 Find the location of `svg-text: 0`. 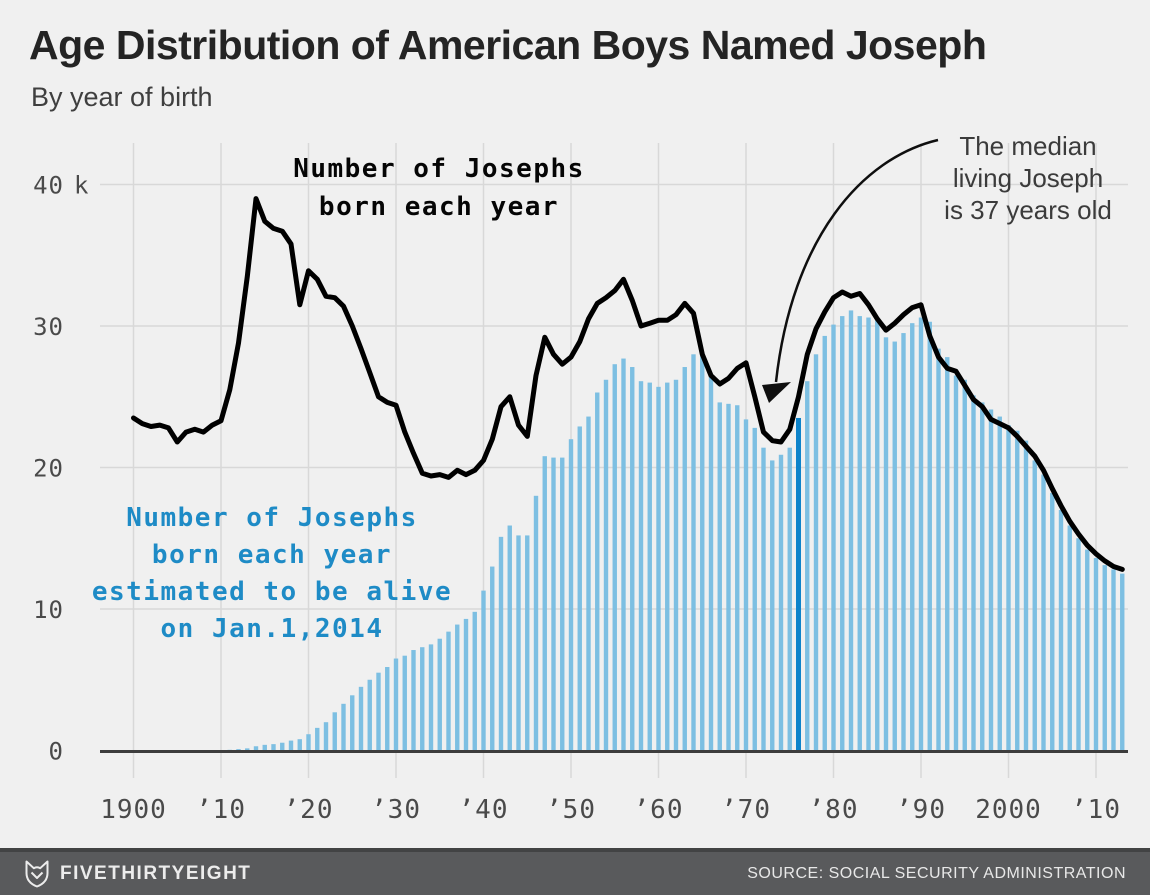

svg-text: 0 is located at coordinates (56, 752).